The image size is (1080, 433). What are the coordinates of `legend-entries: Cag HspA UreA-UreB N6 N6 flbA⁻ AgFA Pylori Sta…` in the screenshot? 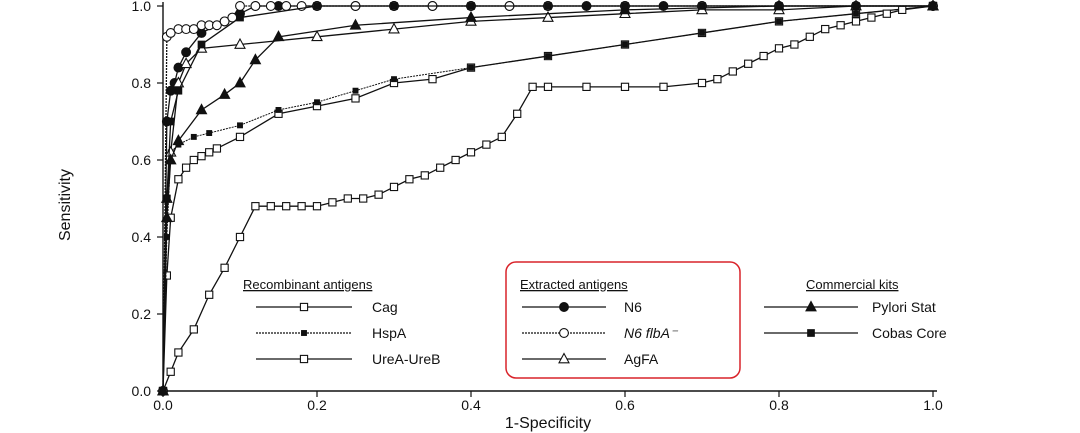 It's located at (601, 333).